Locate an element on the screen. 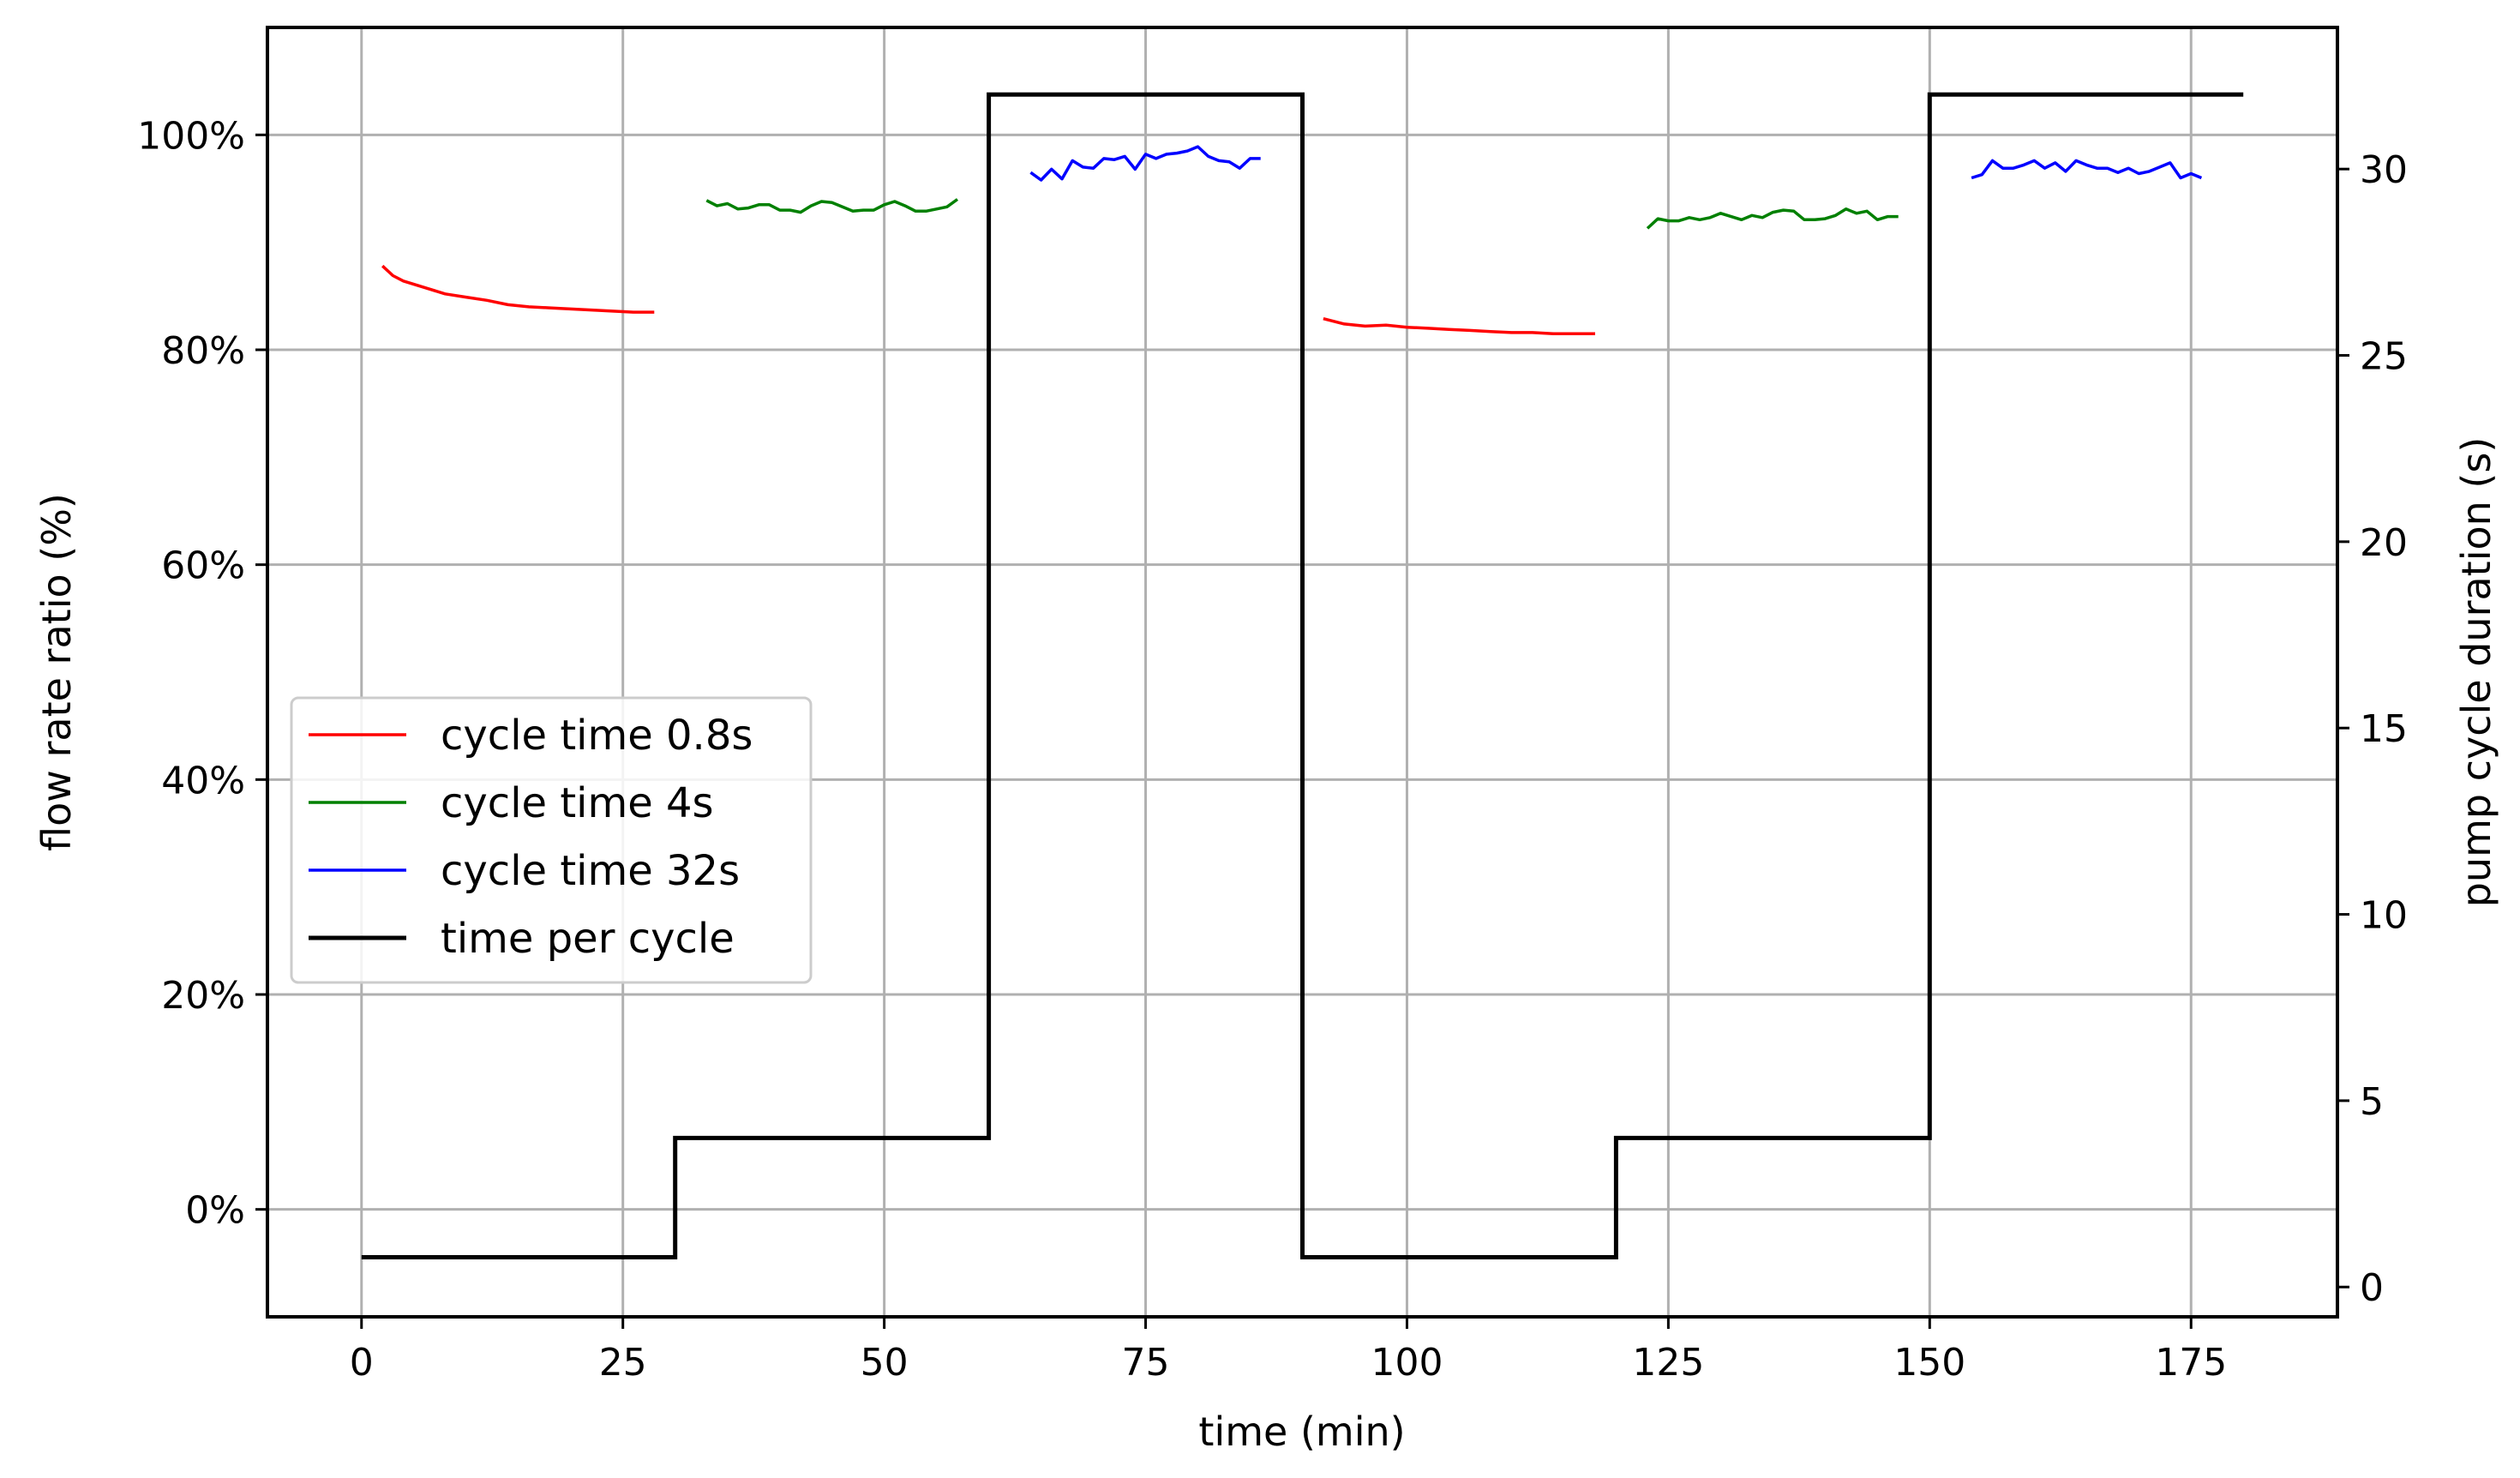 This screenshot has height=1478, width=2520. y2-tick-label: 0 is located at coordinates (2372, 1288).